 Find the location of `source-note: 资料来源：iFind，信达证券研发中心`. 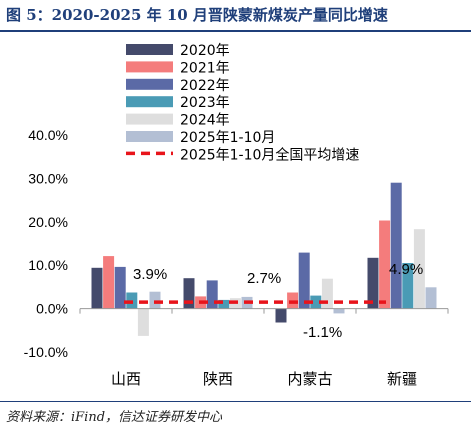

source-note: 资料来源：iFind，信达证券研发中心 is located at coordinates (114, 417).